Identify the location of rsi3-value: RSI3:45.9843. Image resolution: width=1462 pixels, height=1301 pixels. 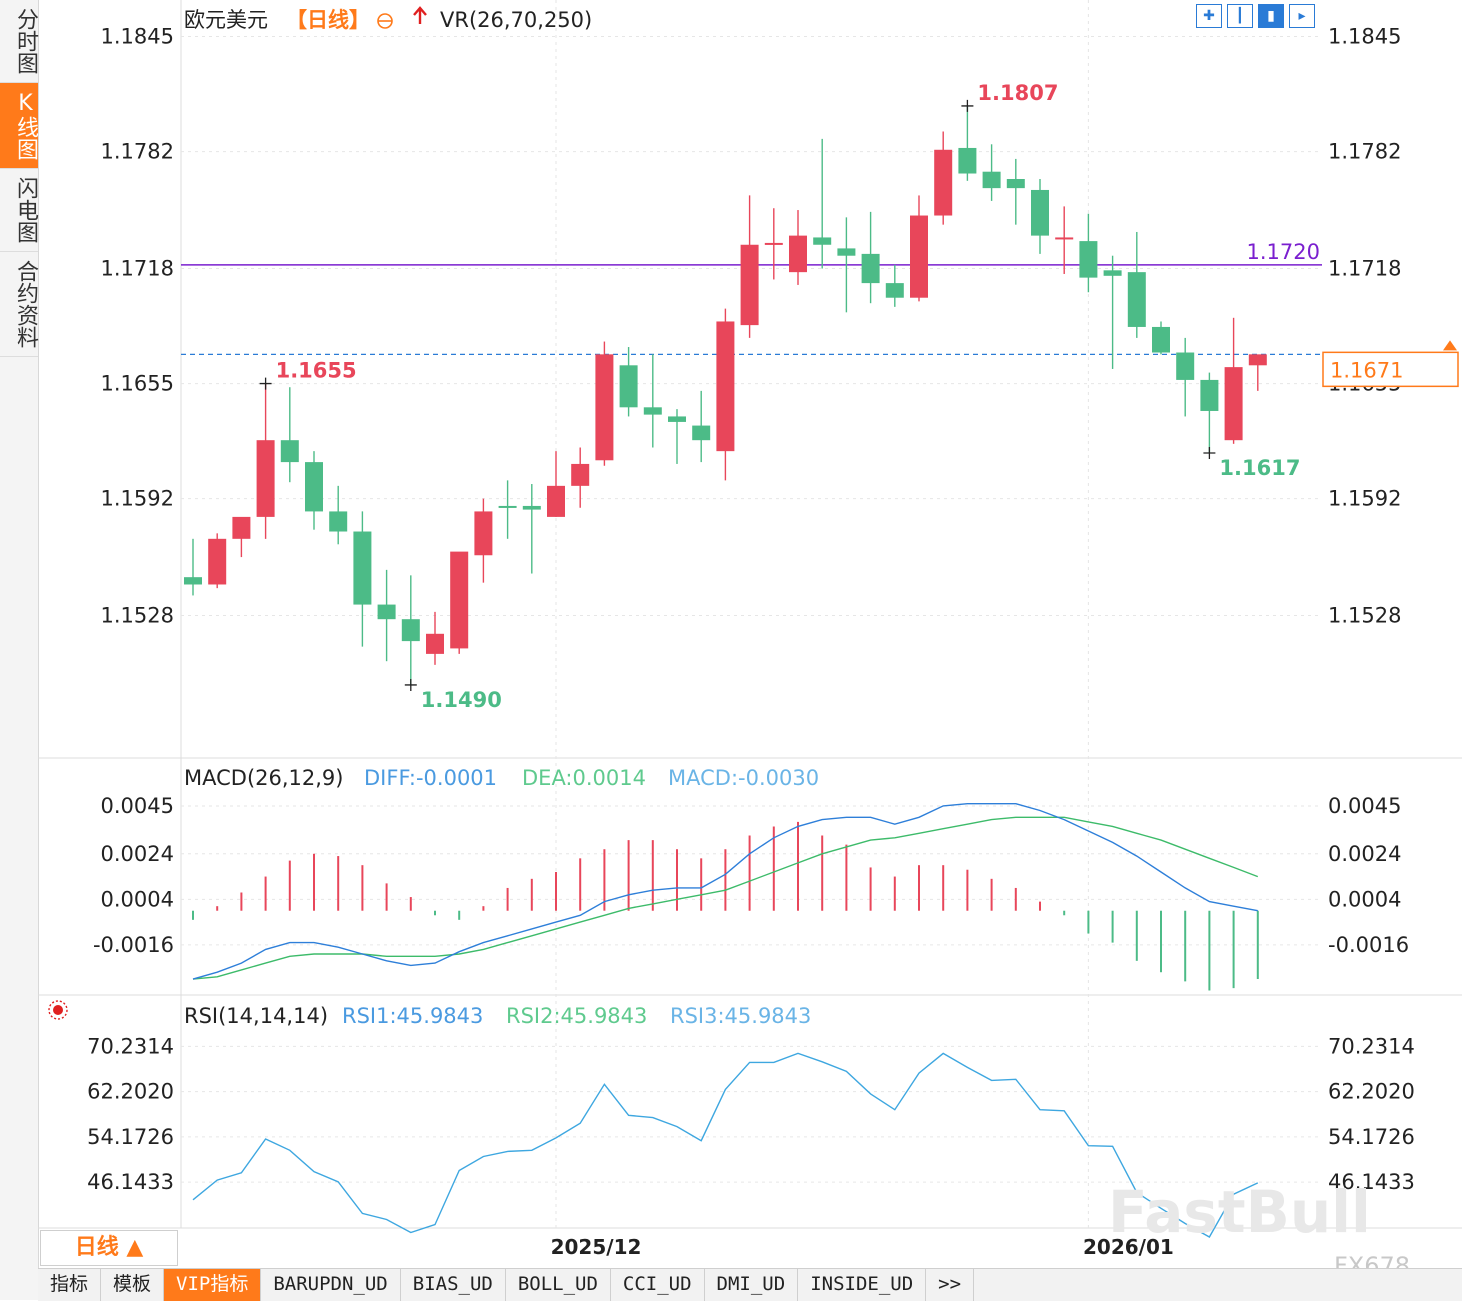
(740, 1016).